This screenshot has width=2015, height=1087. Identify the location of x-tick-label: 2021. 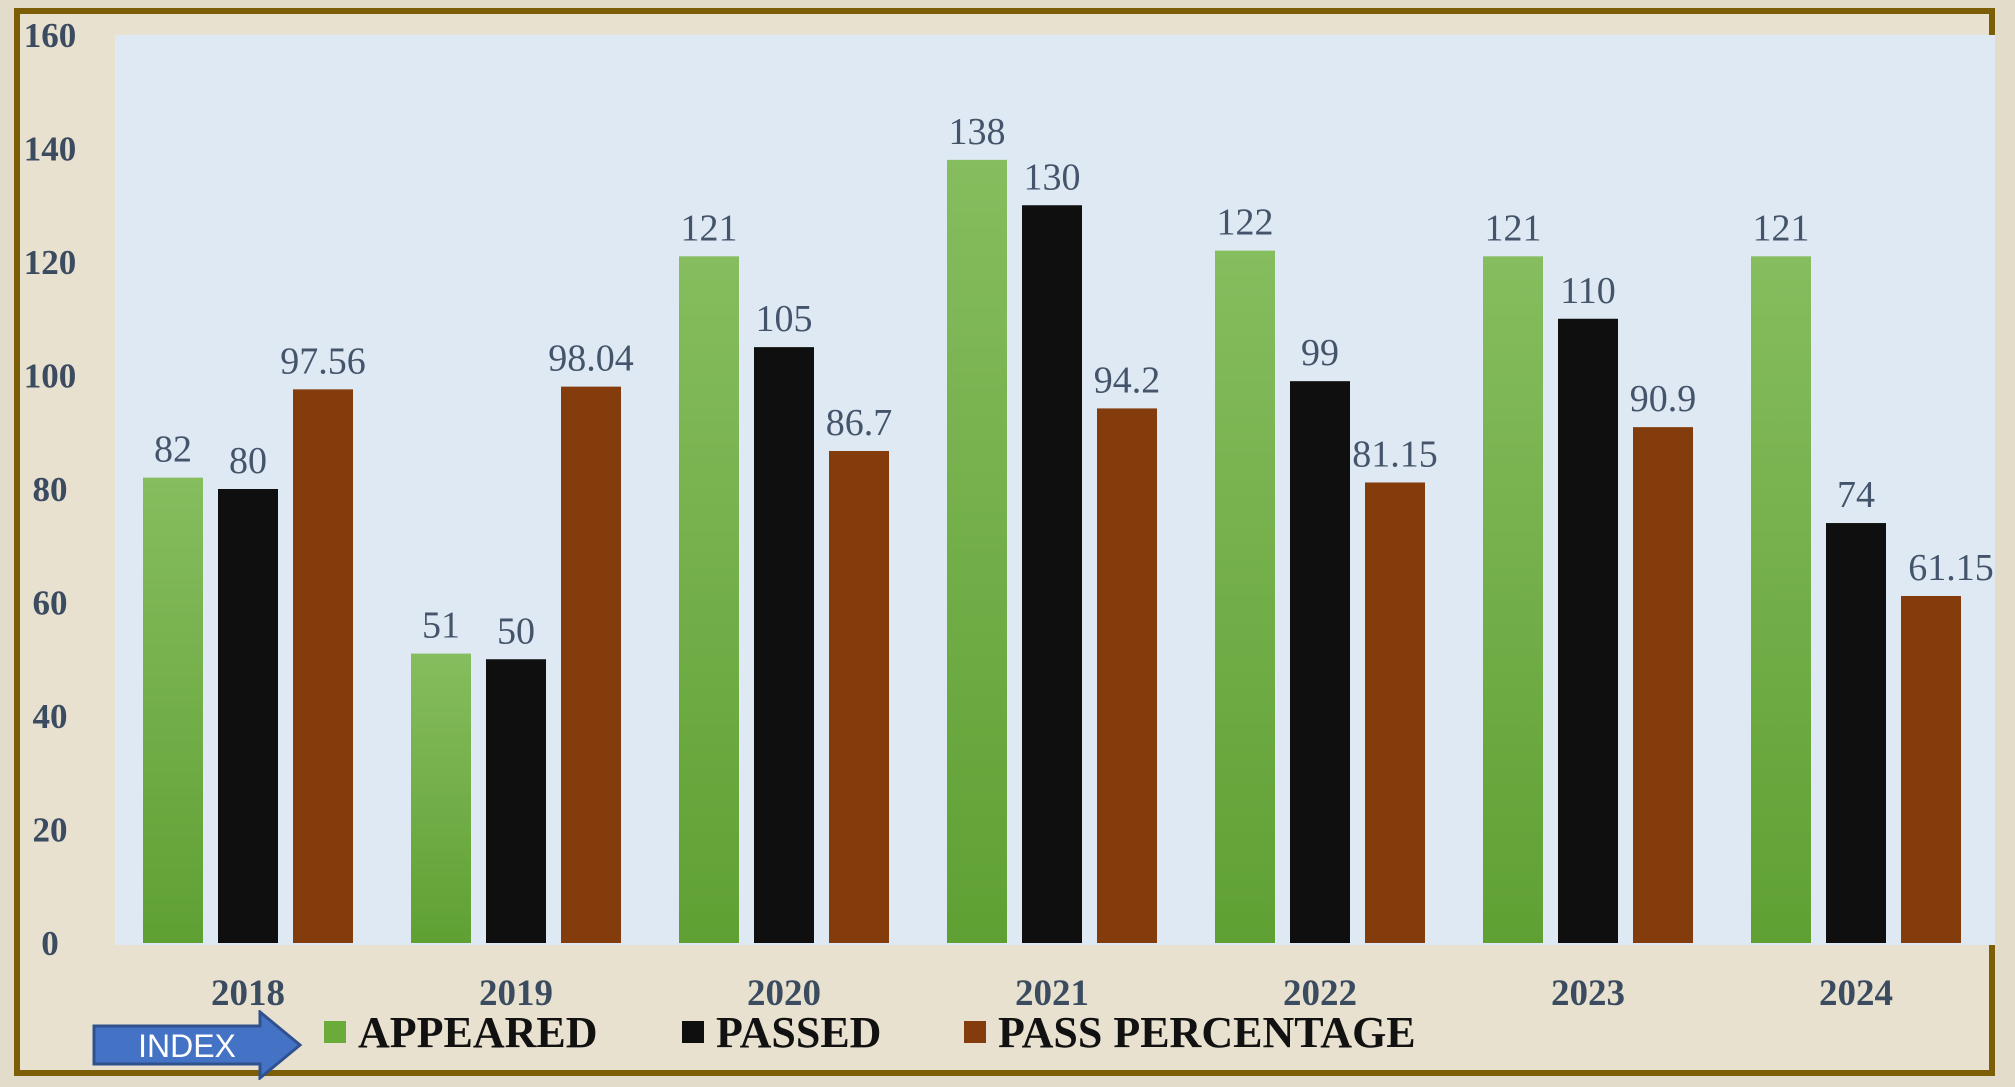
(1052, 993).